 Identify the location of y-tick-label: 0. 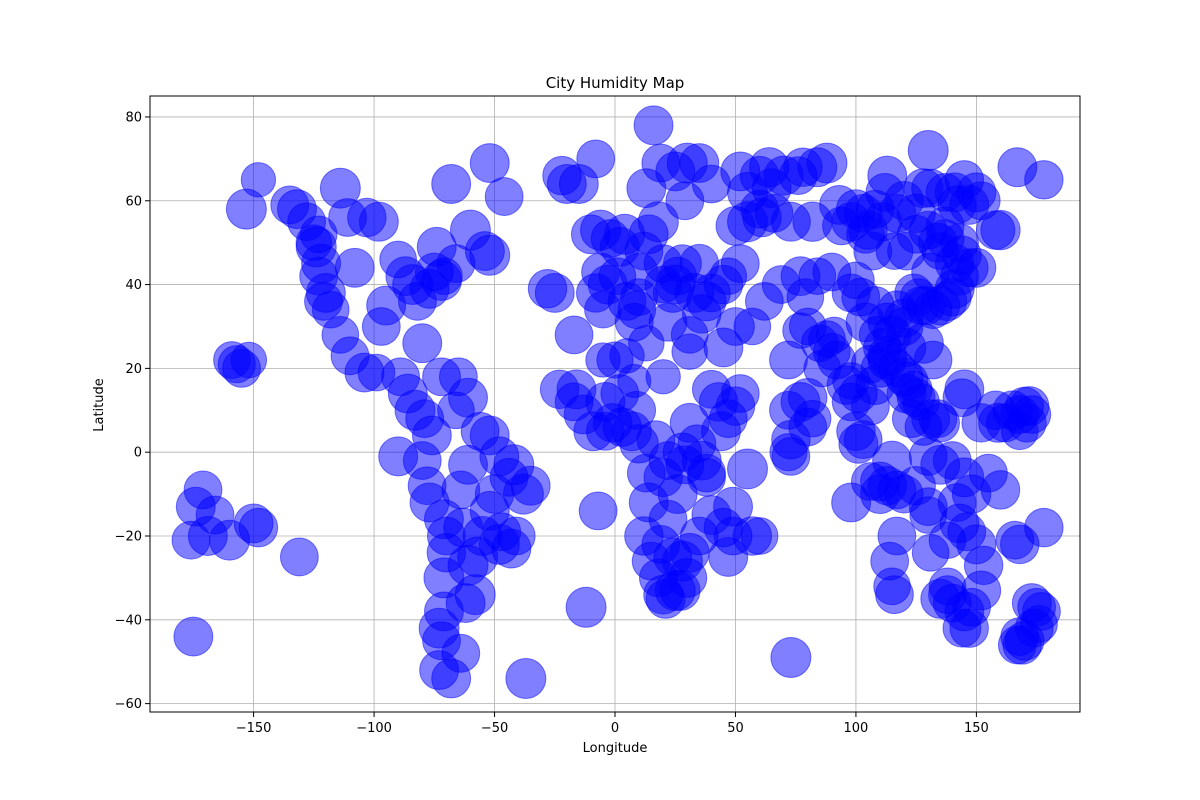
(138, 453).